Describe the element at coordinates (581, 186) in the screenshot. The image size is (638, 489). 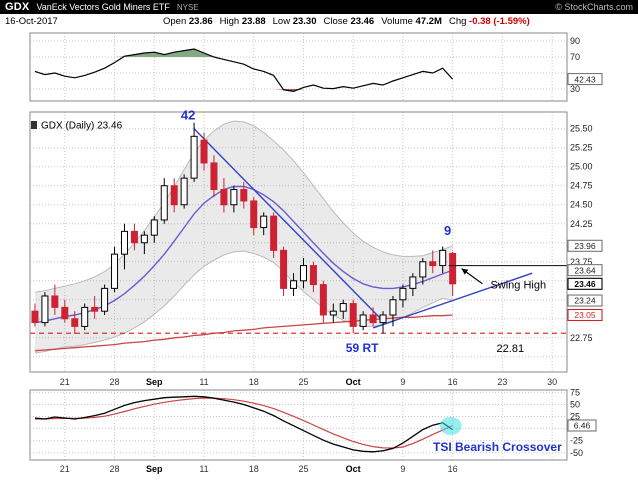
I see `svg-text: 24.75` at that location.